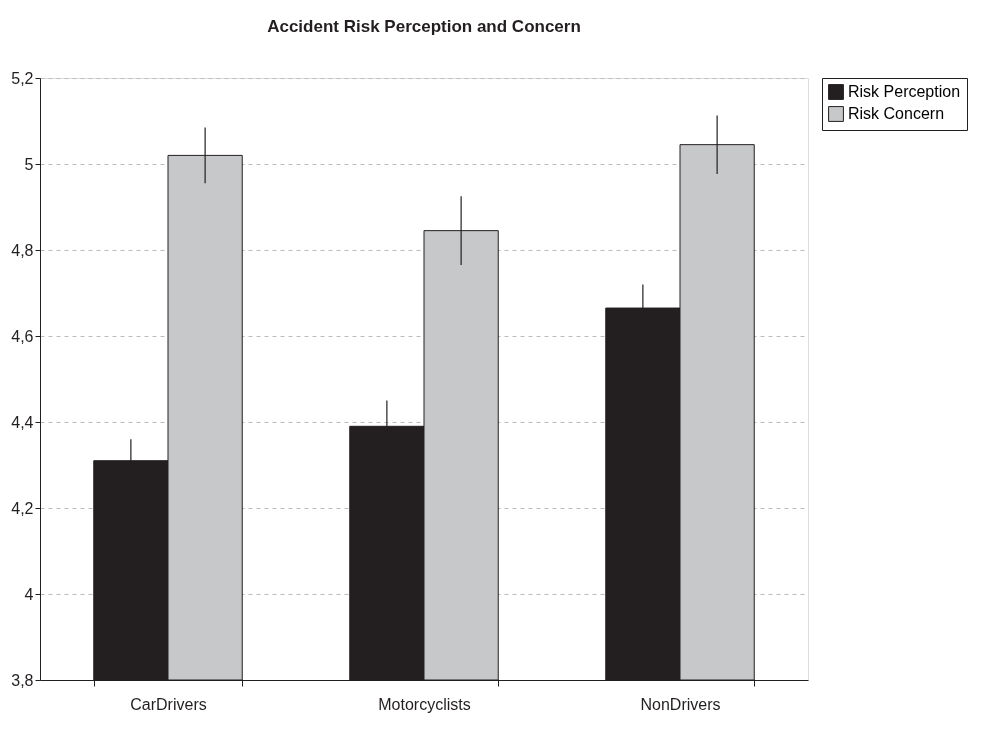 This screenshot has width=1008, height=731. What do you see at coordinates (22, 422) in the screenshot?
I see `y-tick-label: 4,4` at bounding box center [22, 422].